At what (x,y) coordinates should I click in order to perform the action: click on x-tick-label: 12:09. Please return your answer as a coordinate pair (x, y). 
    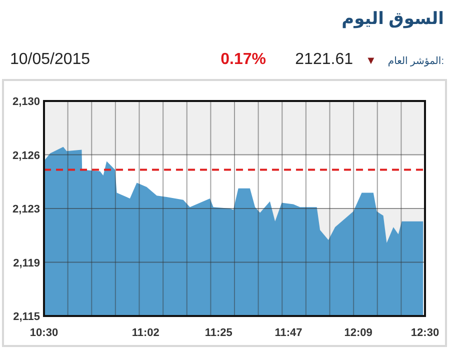
    Looking at the image, I should click on (358, 333).